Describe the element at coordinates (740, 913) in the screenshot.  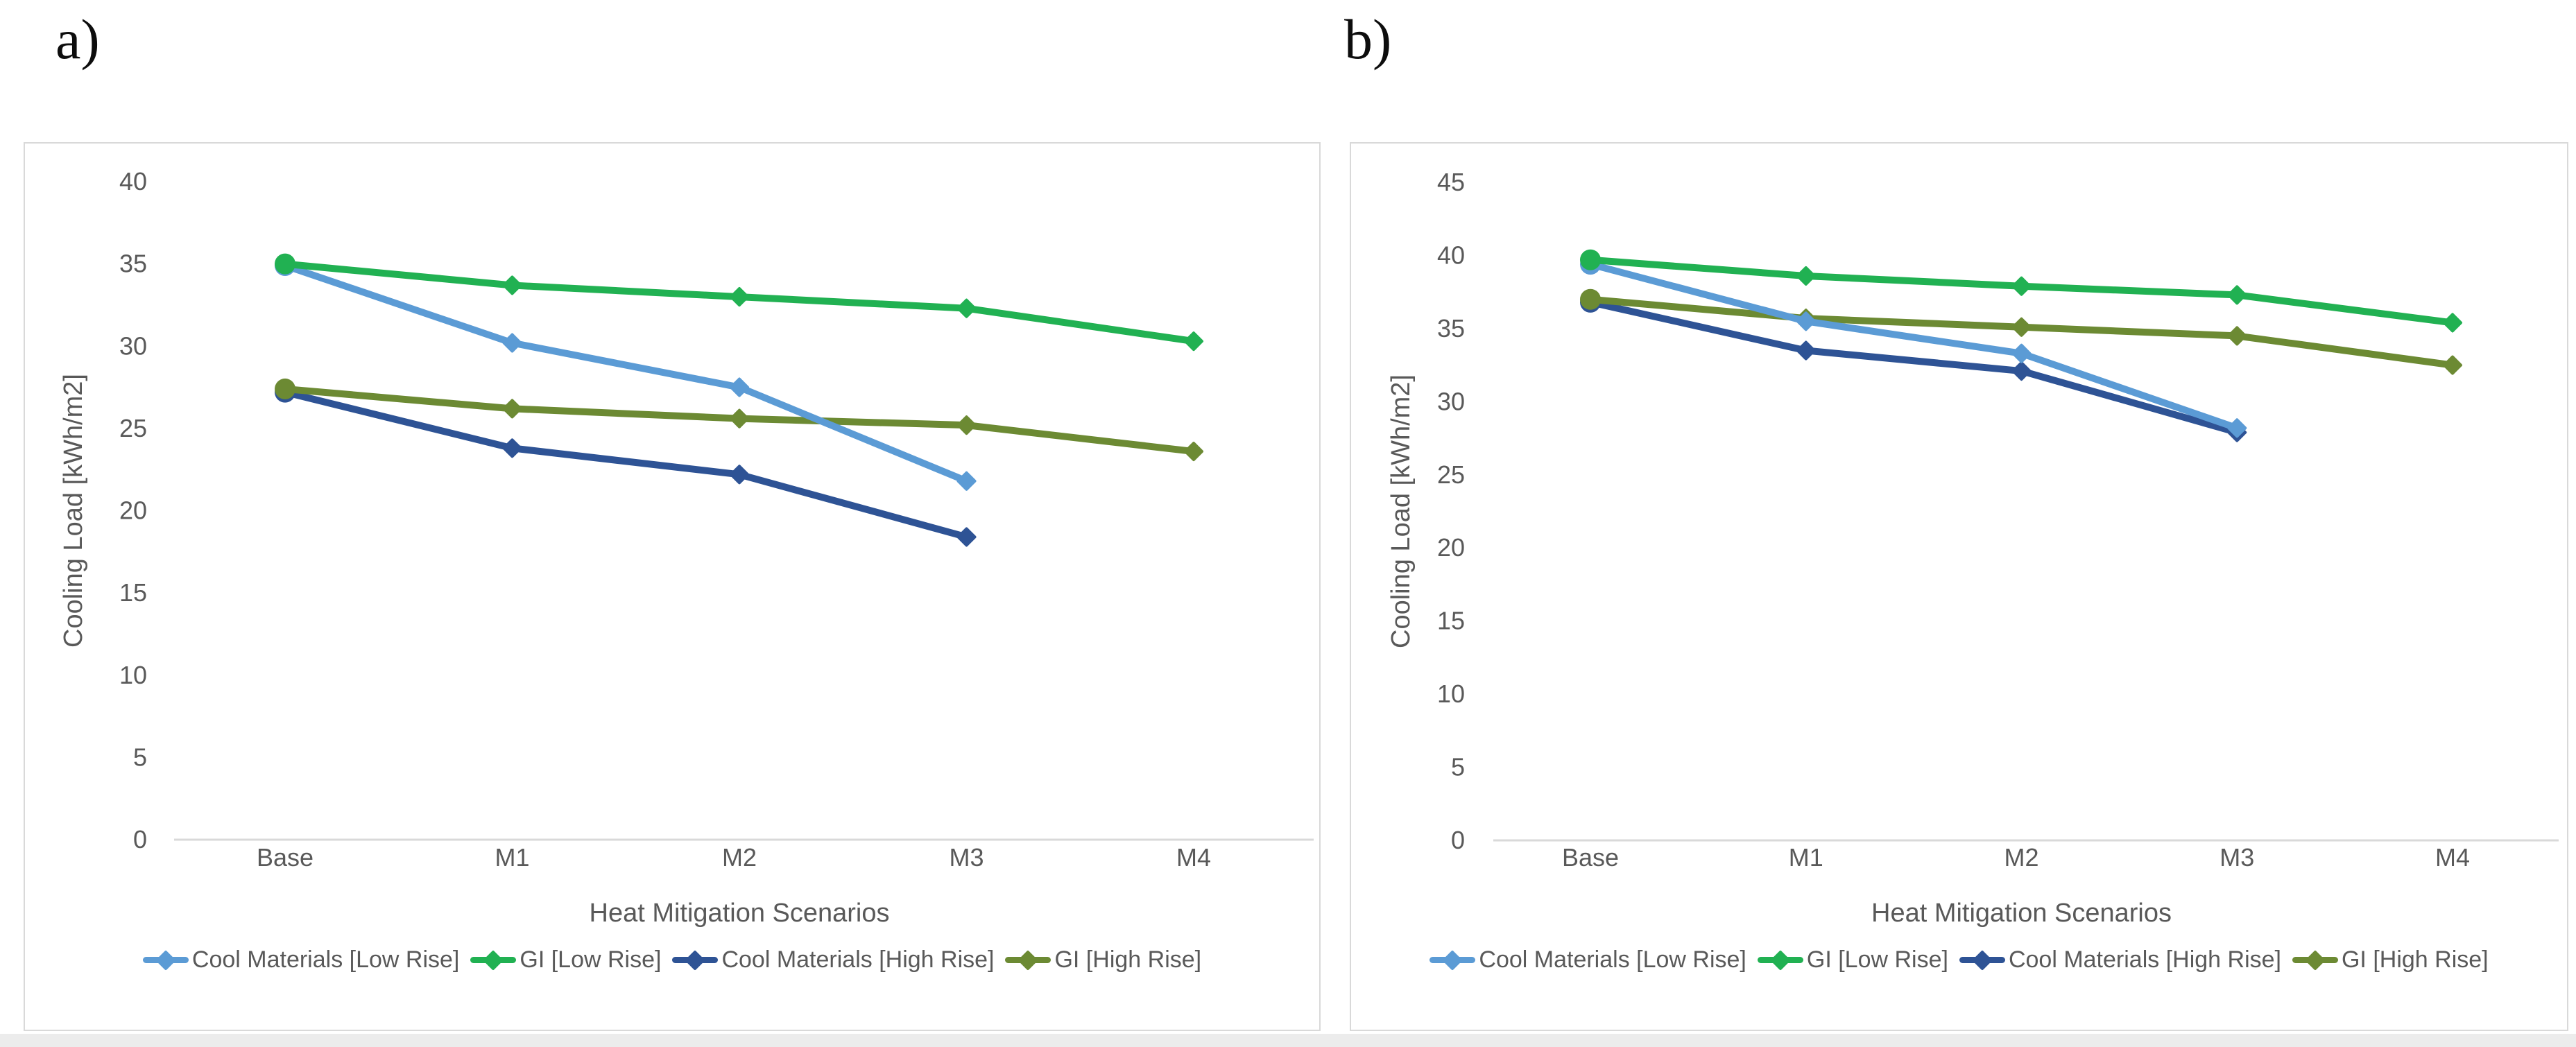
I see `x-axis-title: Heat Mitigation Scenarios` at that location.